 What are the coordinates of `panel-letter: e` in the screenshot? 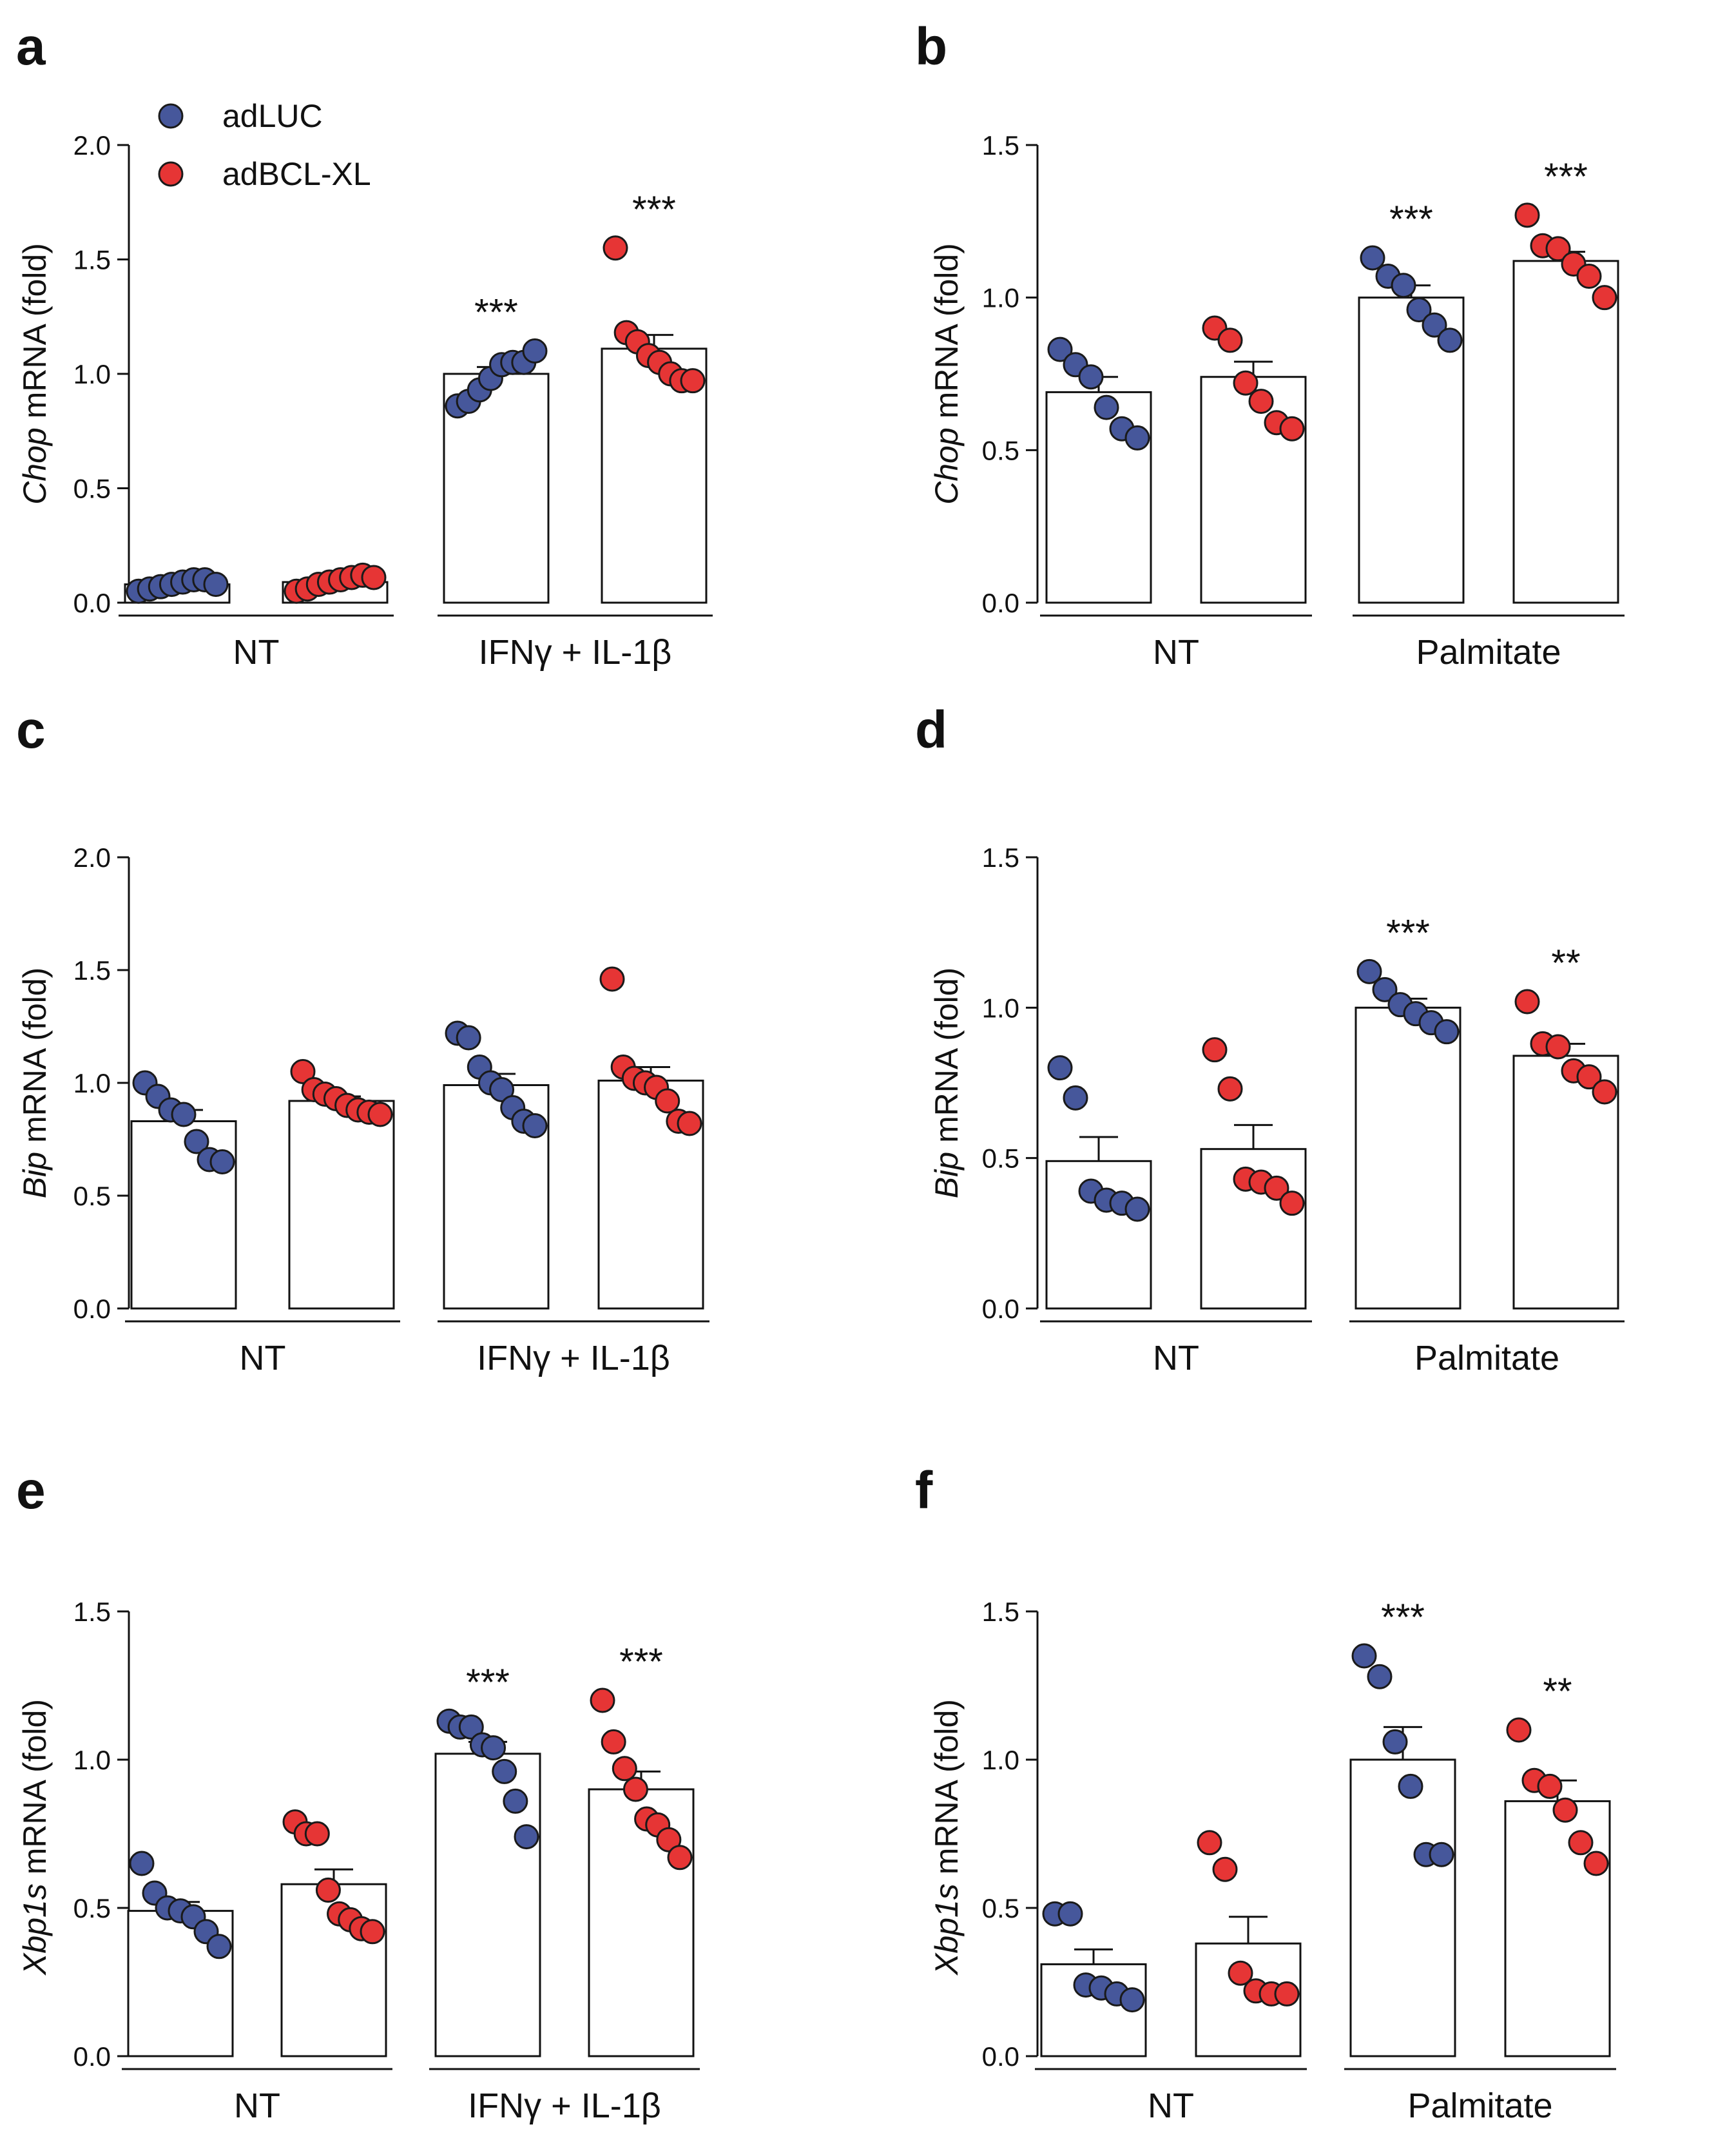 It's located at (31, 1490).